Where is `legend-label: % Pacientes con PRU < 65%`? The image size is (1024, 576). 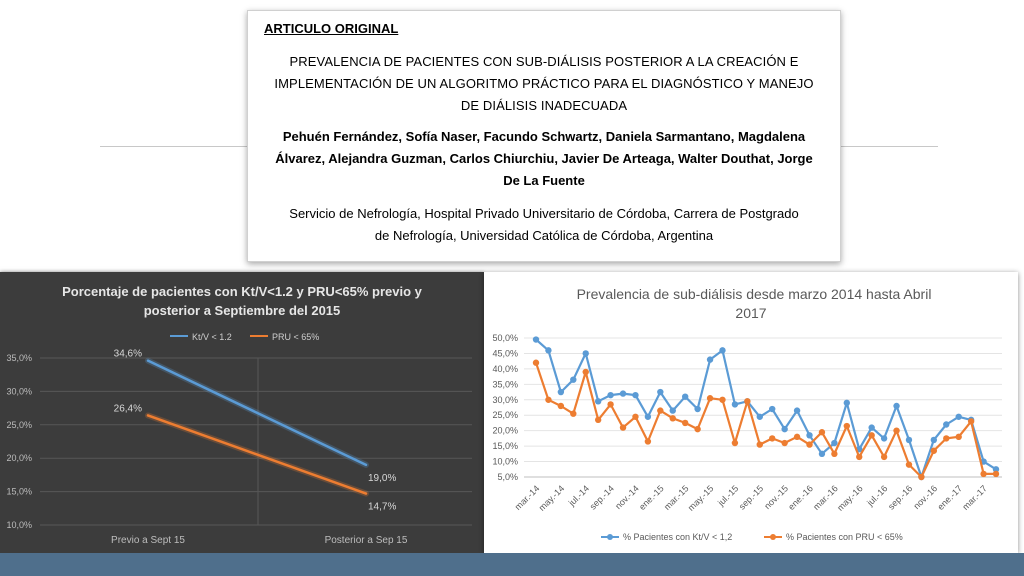 legend-label: % Pacientes con PRU < 65% is located at coordinates (844, 537).